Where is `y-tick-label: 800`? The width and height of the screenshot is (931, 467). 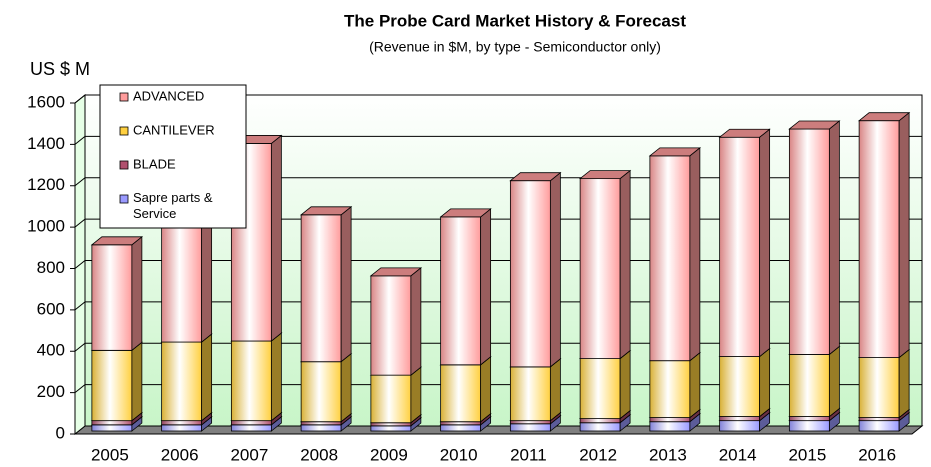
y-tick-label: 800 is located at coordinates (51, 267).